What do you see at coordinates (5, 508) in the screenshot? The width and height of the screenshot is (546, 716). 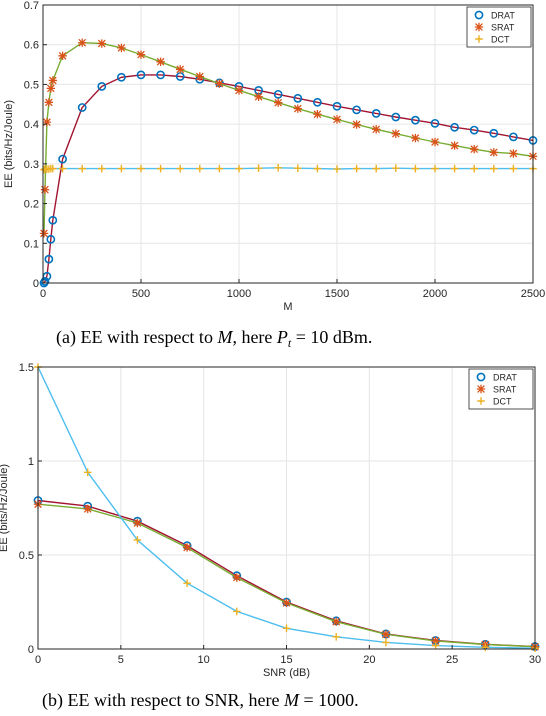 I see `chart-b-ylabel: EE (bits/Hz/Joule)` at bounding box center [5, 508].